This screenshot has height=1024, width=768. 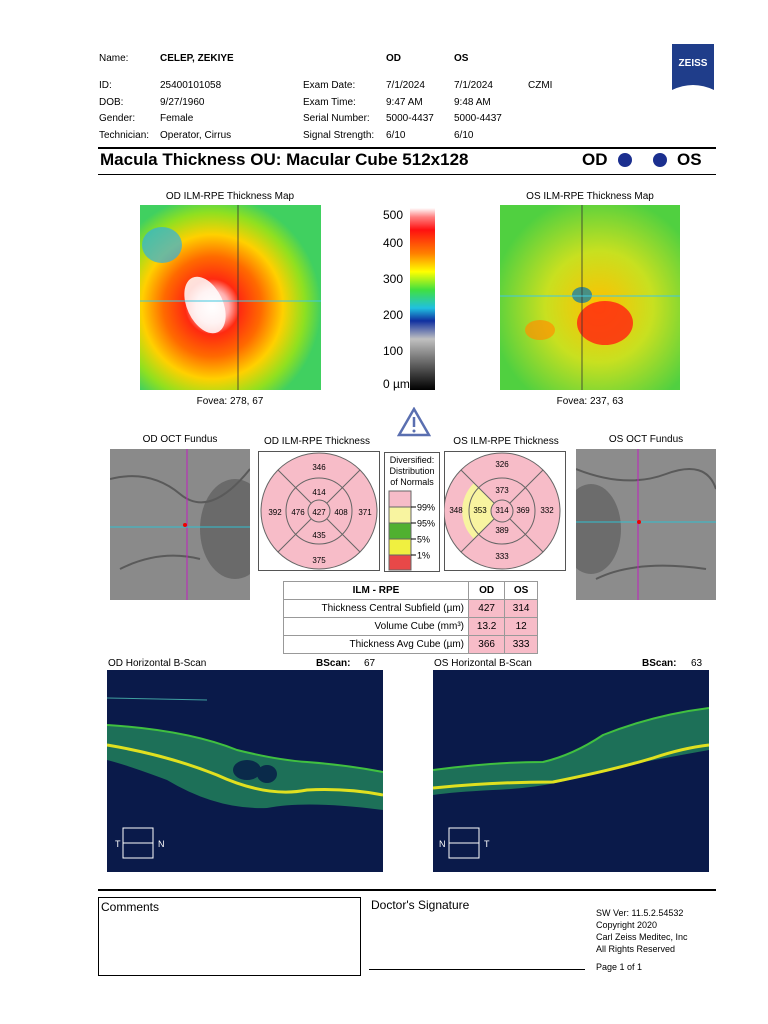 What do you see at coordinates (197, 58) in the screenshot?
I see `field-value: CELEP, ZEKIYE` at bounding box center [197, 58].